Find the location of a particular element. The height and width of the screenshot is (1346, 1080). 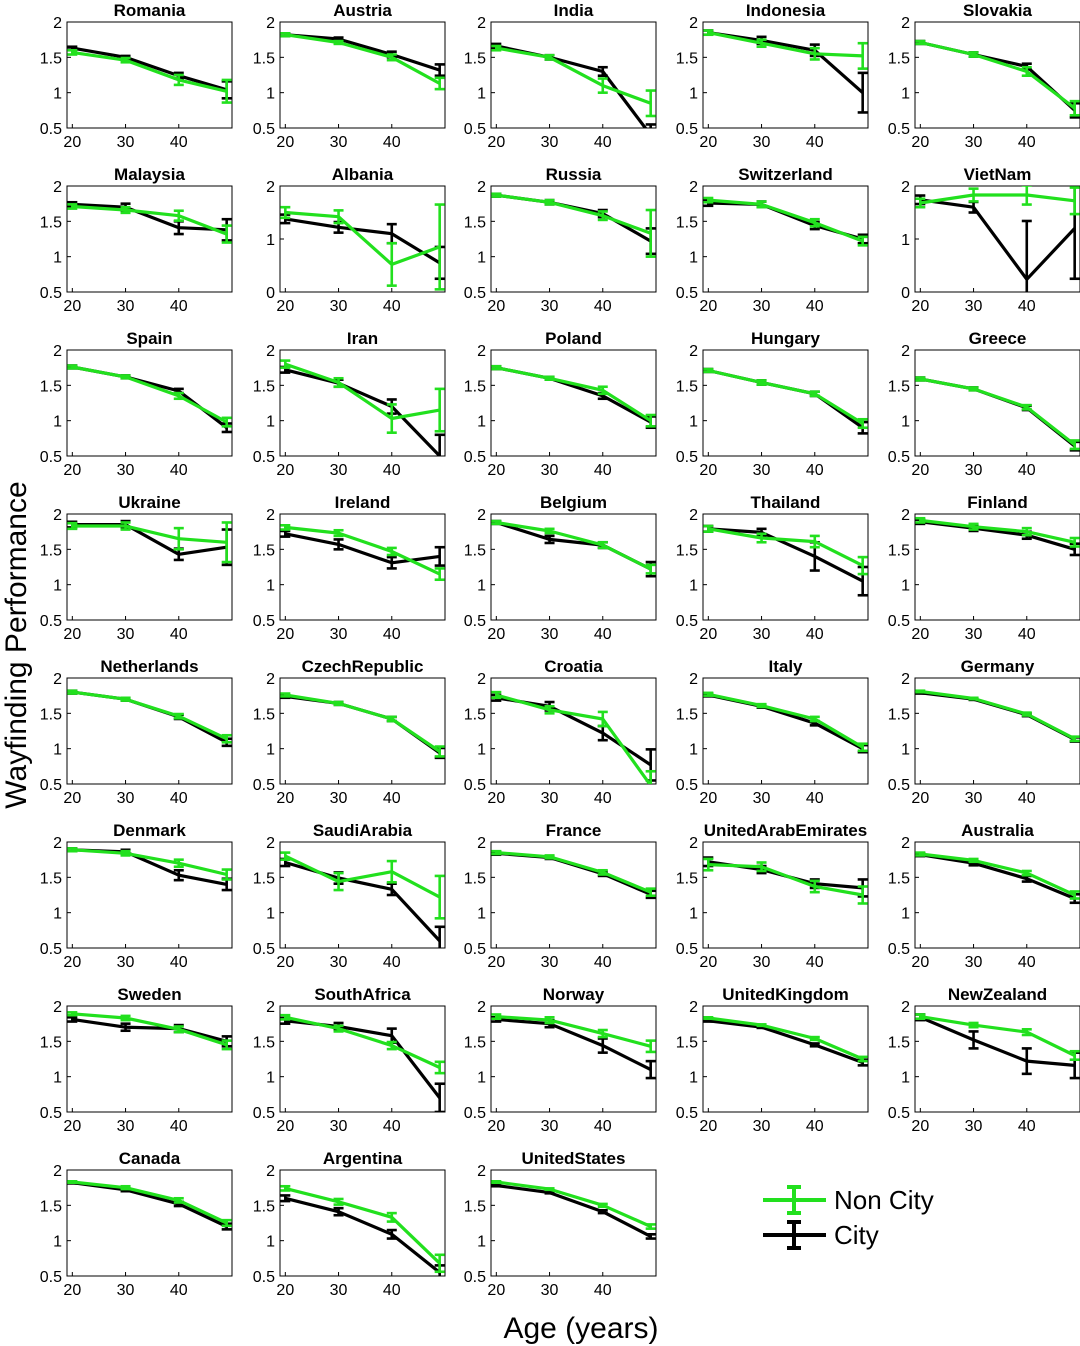

panel-title: Germany is located at coordinates (998, 666).